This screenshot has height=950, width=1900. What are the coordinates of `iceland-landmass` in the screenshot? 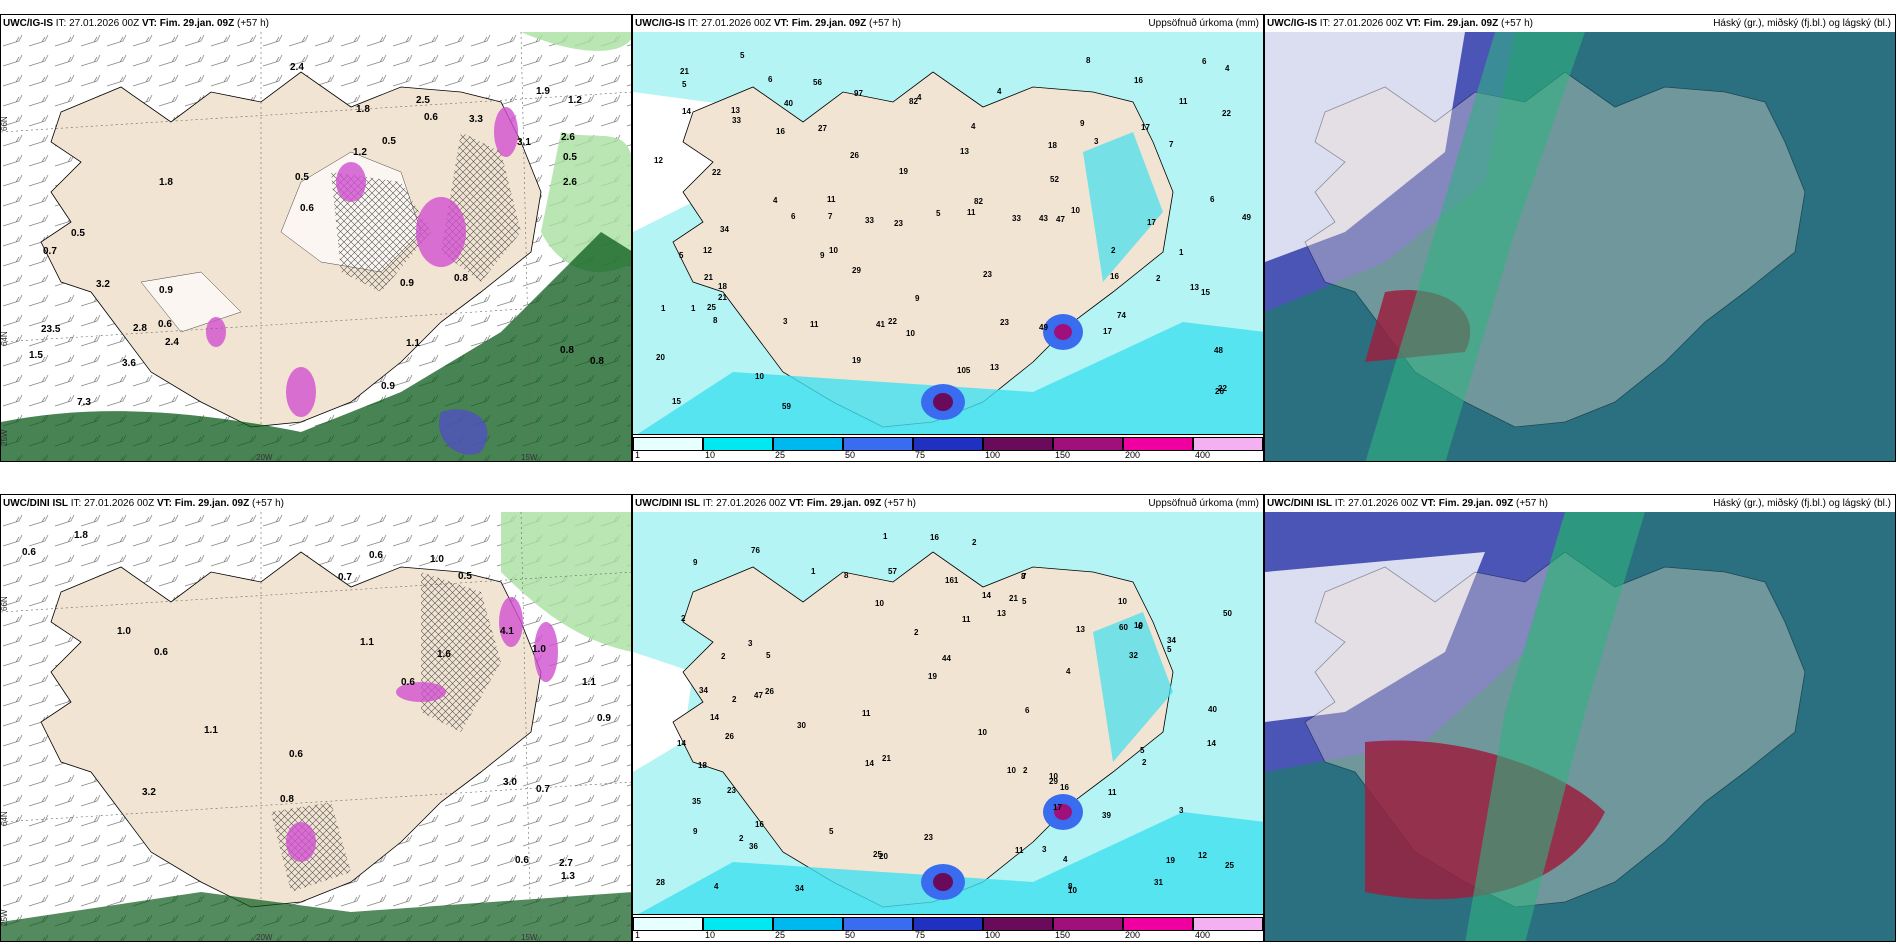 It's located at (291, 249).